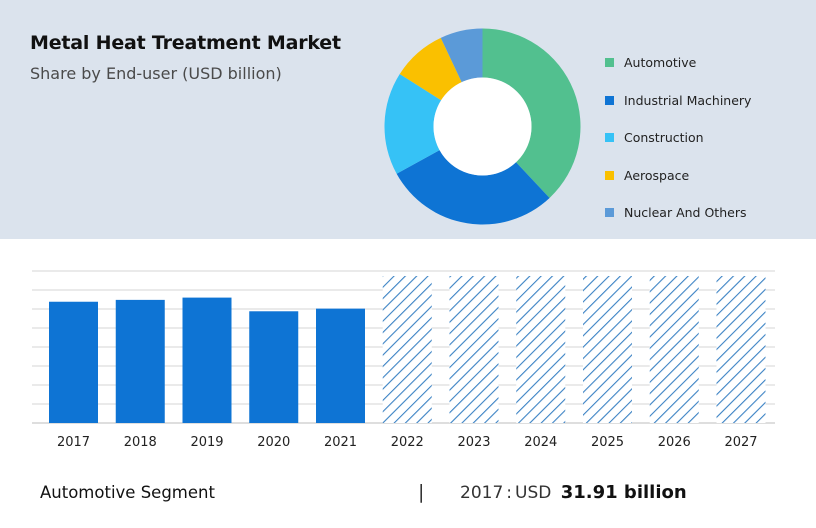  I want to click on chart-subtitle: Share by End-user (USD billion), so click(156, 73).